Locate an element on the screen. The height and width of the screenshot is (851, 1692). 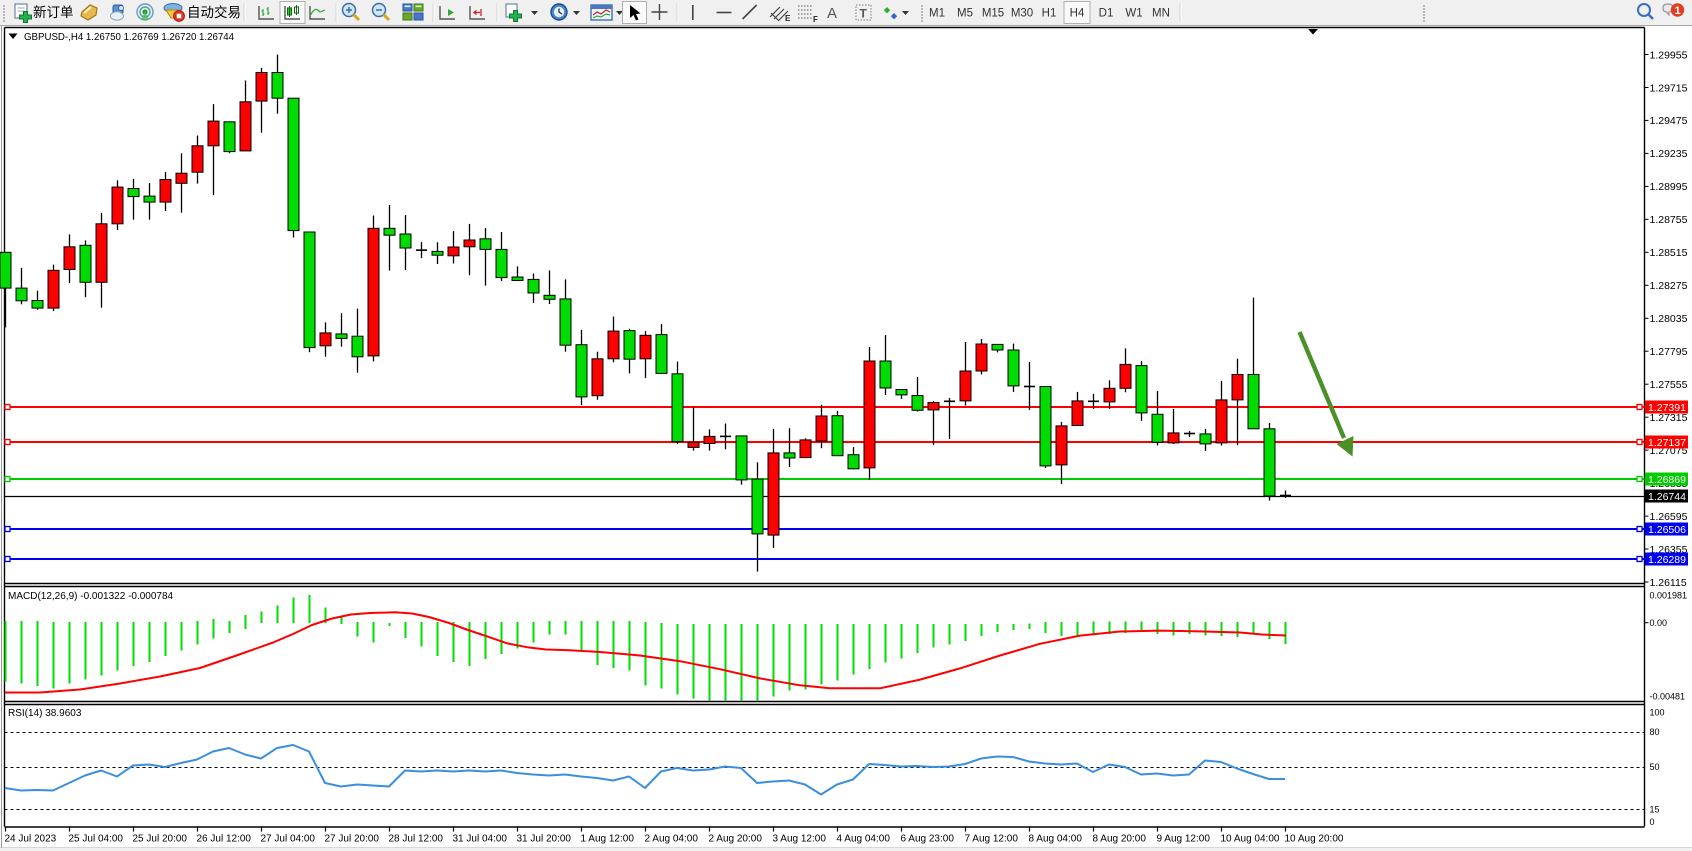
svg-text: 28 Jul 12:00 is located at coordinates (416, 838).